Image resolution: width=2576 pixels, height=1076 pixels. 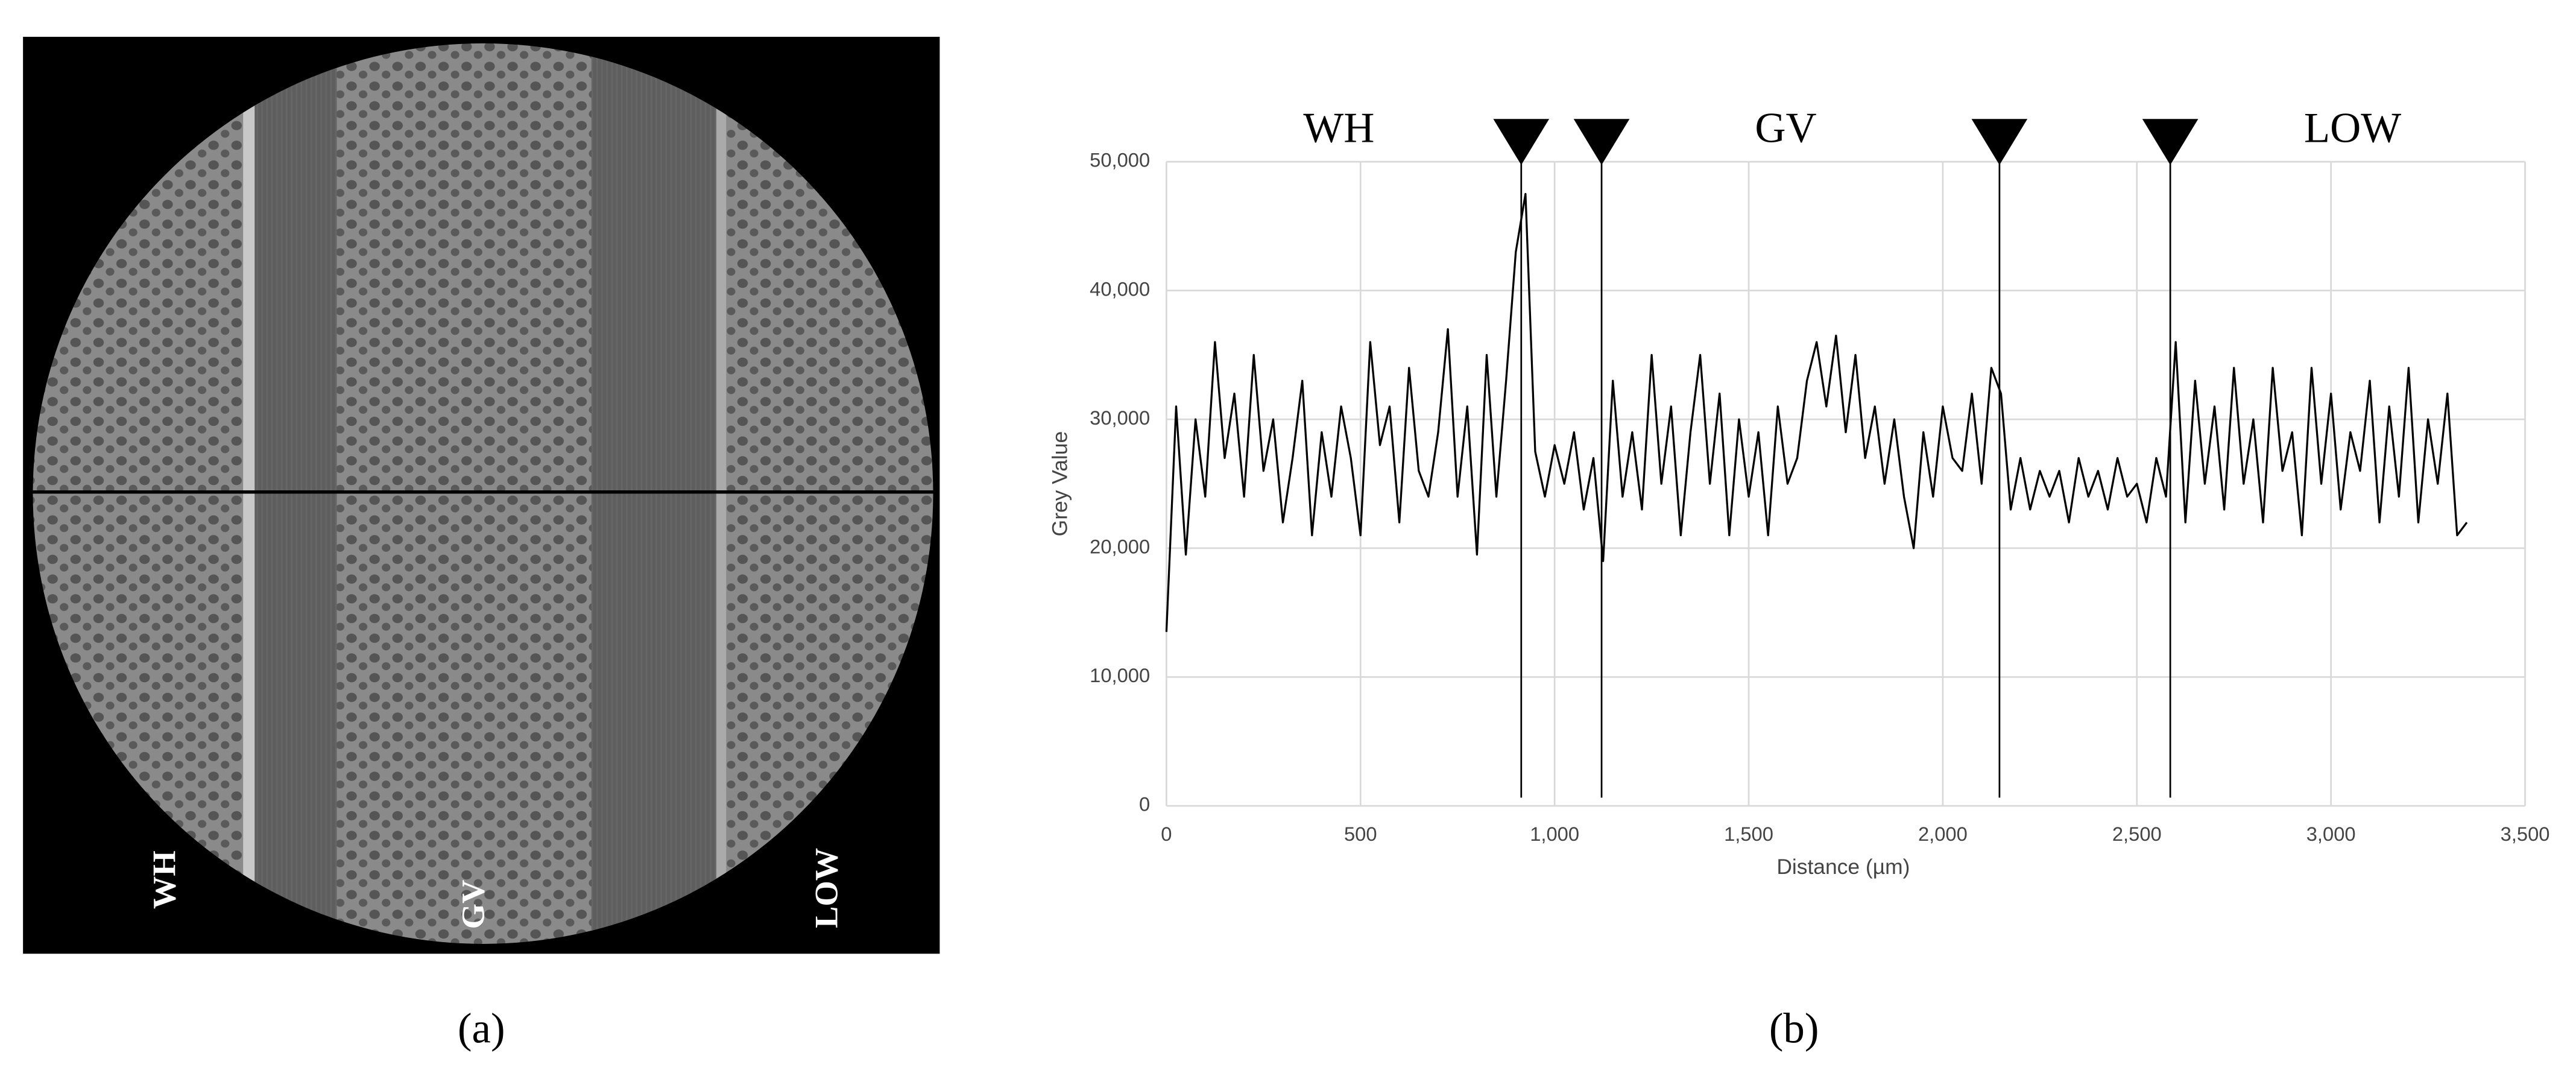 What do you see at coordinates (1120, 675) in the screenshot?
I see `y-tick-label: 10,000` at bounding box center [1120, 675].